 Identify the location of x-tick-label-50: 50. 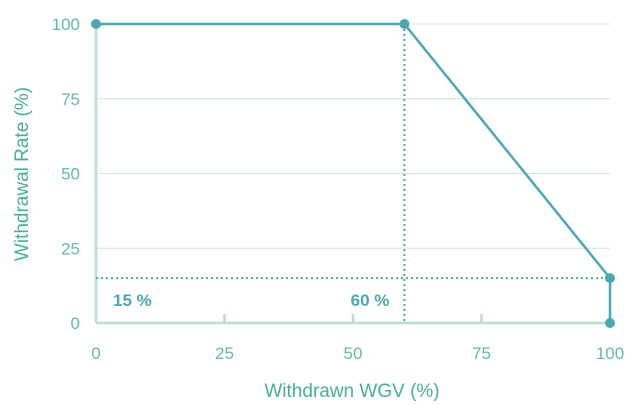
(353, 353).